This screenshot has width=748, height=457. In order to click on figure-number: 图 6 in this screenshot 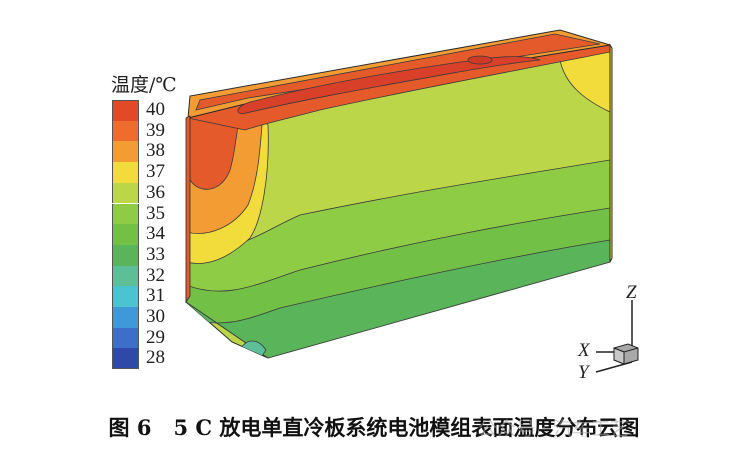, I will do `click(130, 427)`.